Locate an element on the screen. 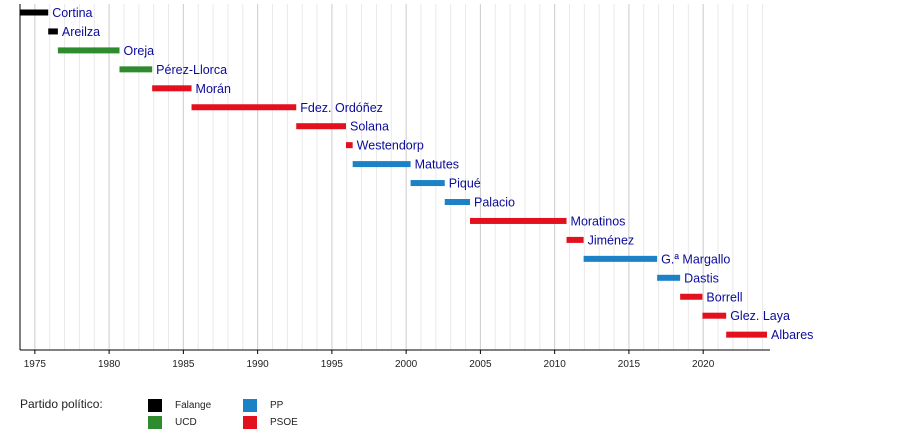 The height and width of the screenshot is (430, 900). bar-mor-n is located at coordinates (172, 88).